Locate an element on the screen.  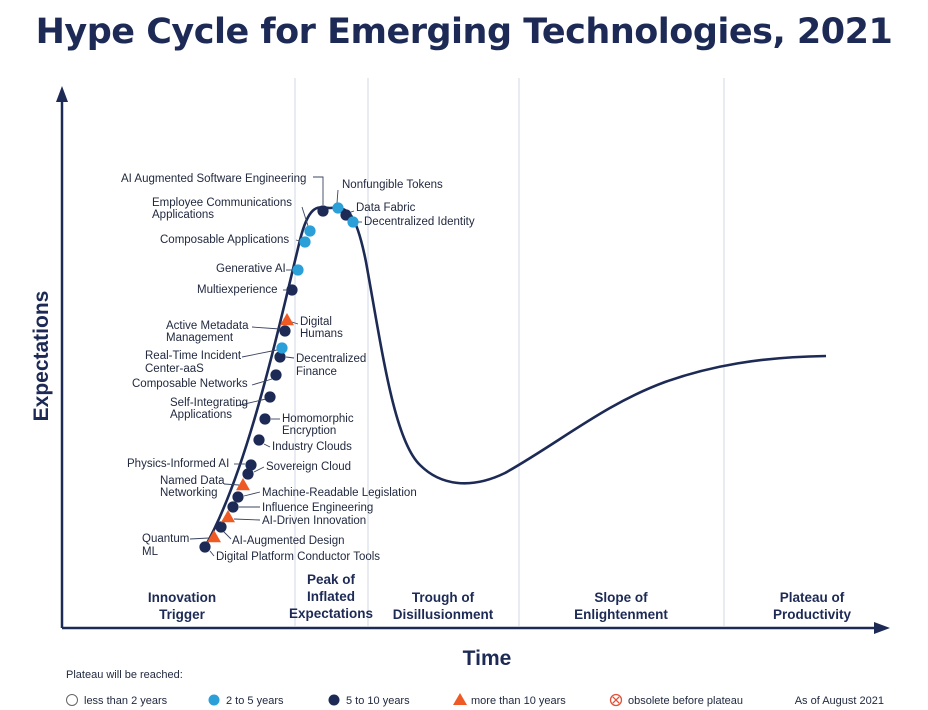
legend-label-obsolete-before-plateau: obsolete before plateau is located at coordinates (685, 701).